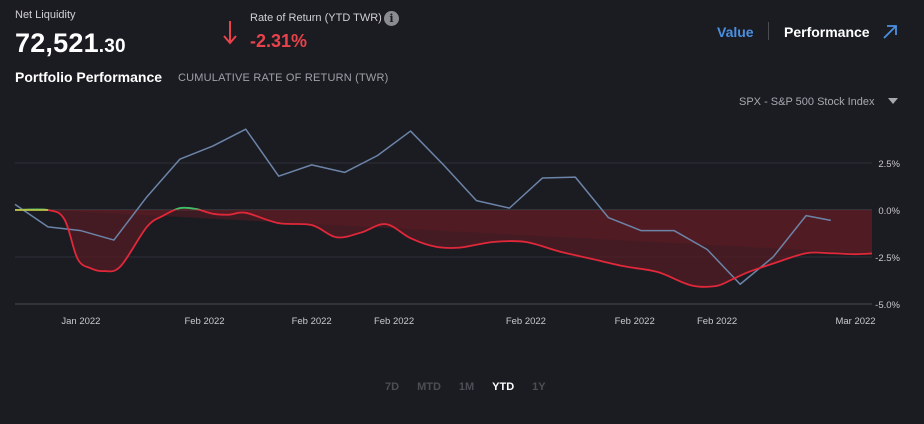 This screenshot has height=424, width=924. I want to click on y-tick-label: -2.5%, so click(887, 258).